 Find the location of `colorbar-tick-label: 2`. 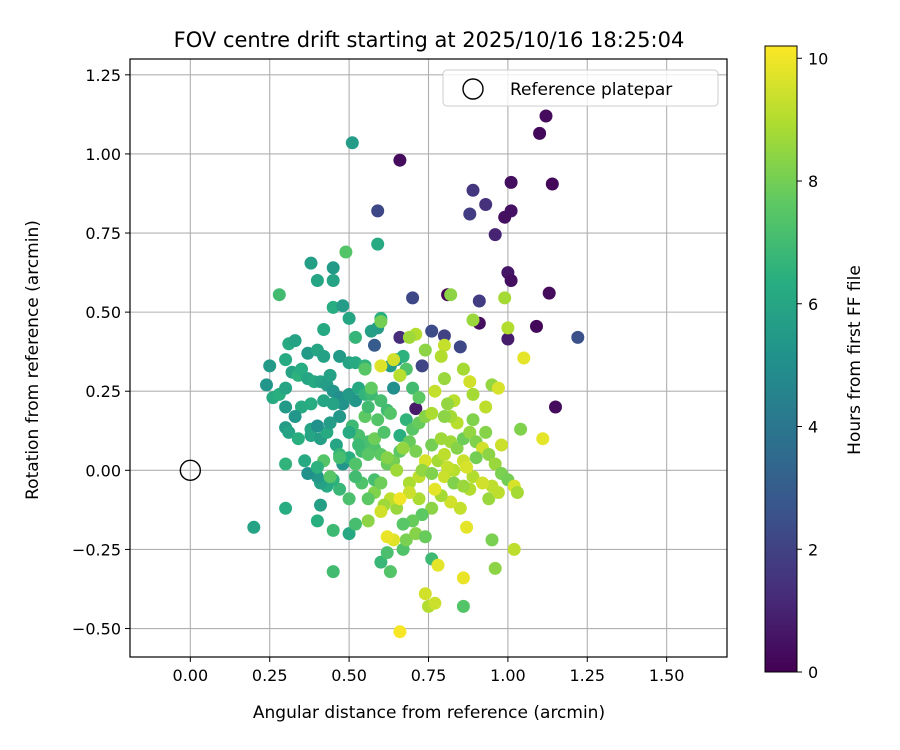

colorbar-tick-label: 2 is located at coordinates (813, 549).